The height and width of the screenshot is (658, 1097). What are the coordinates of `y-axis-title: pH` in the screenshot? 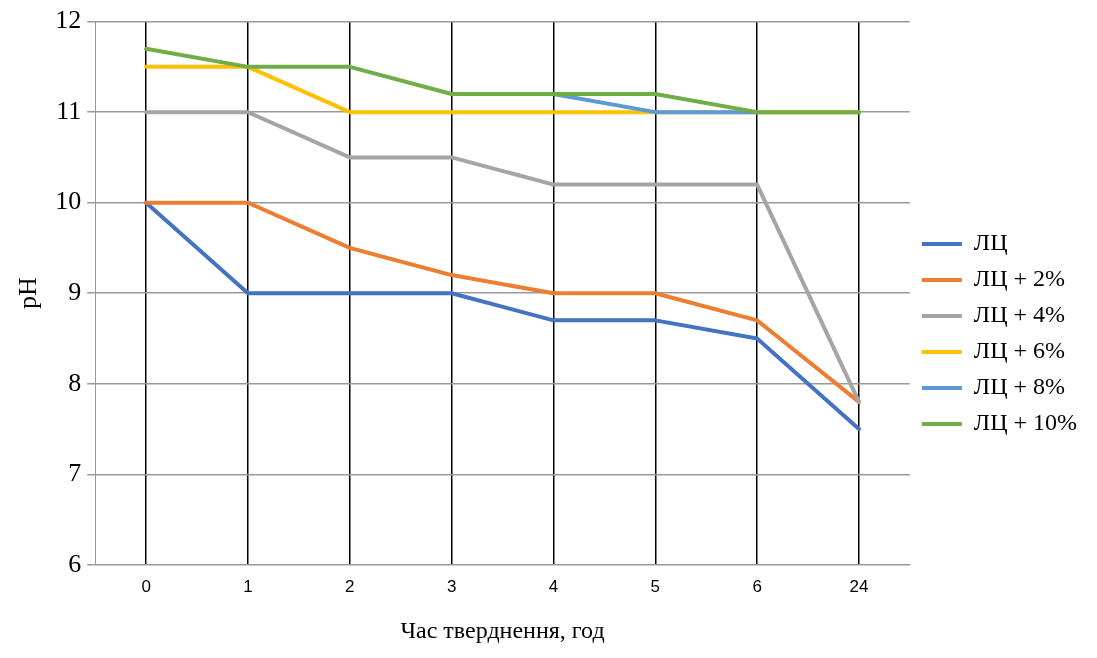 It's located at (28, 293).